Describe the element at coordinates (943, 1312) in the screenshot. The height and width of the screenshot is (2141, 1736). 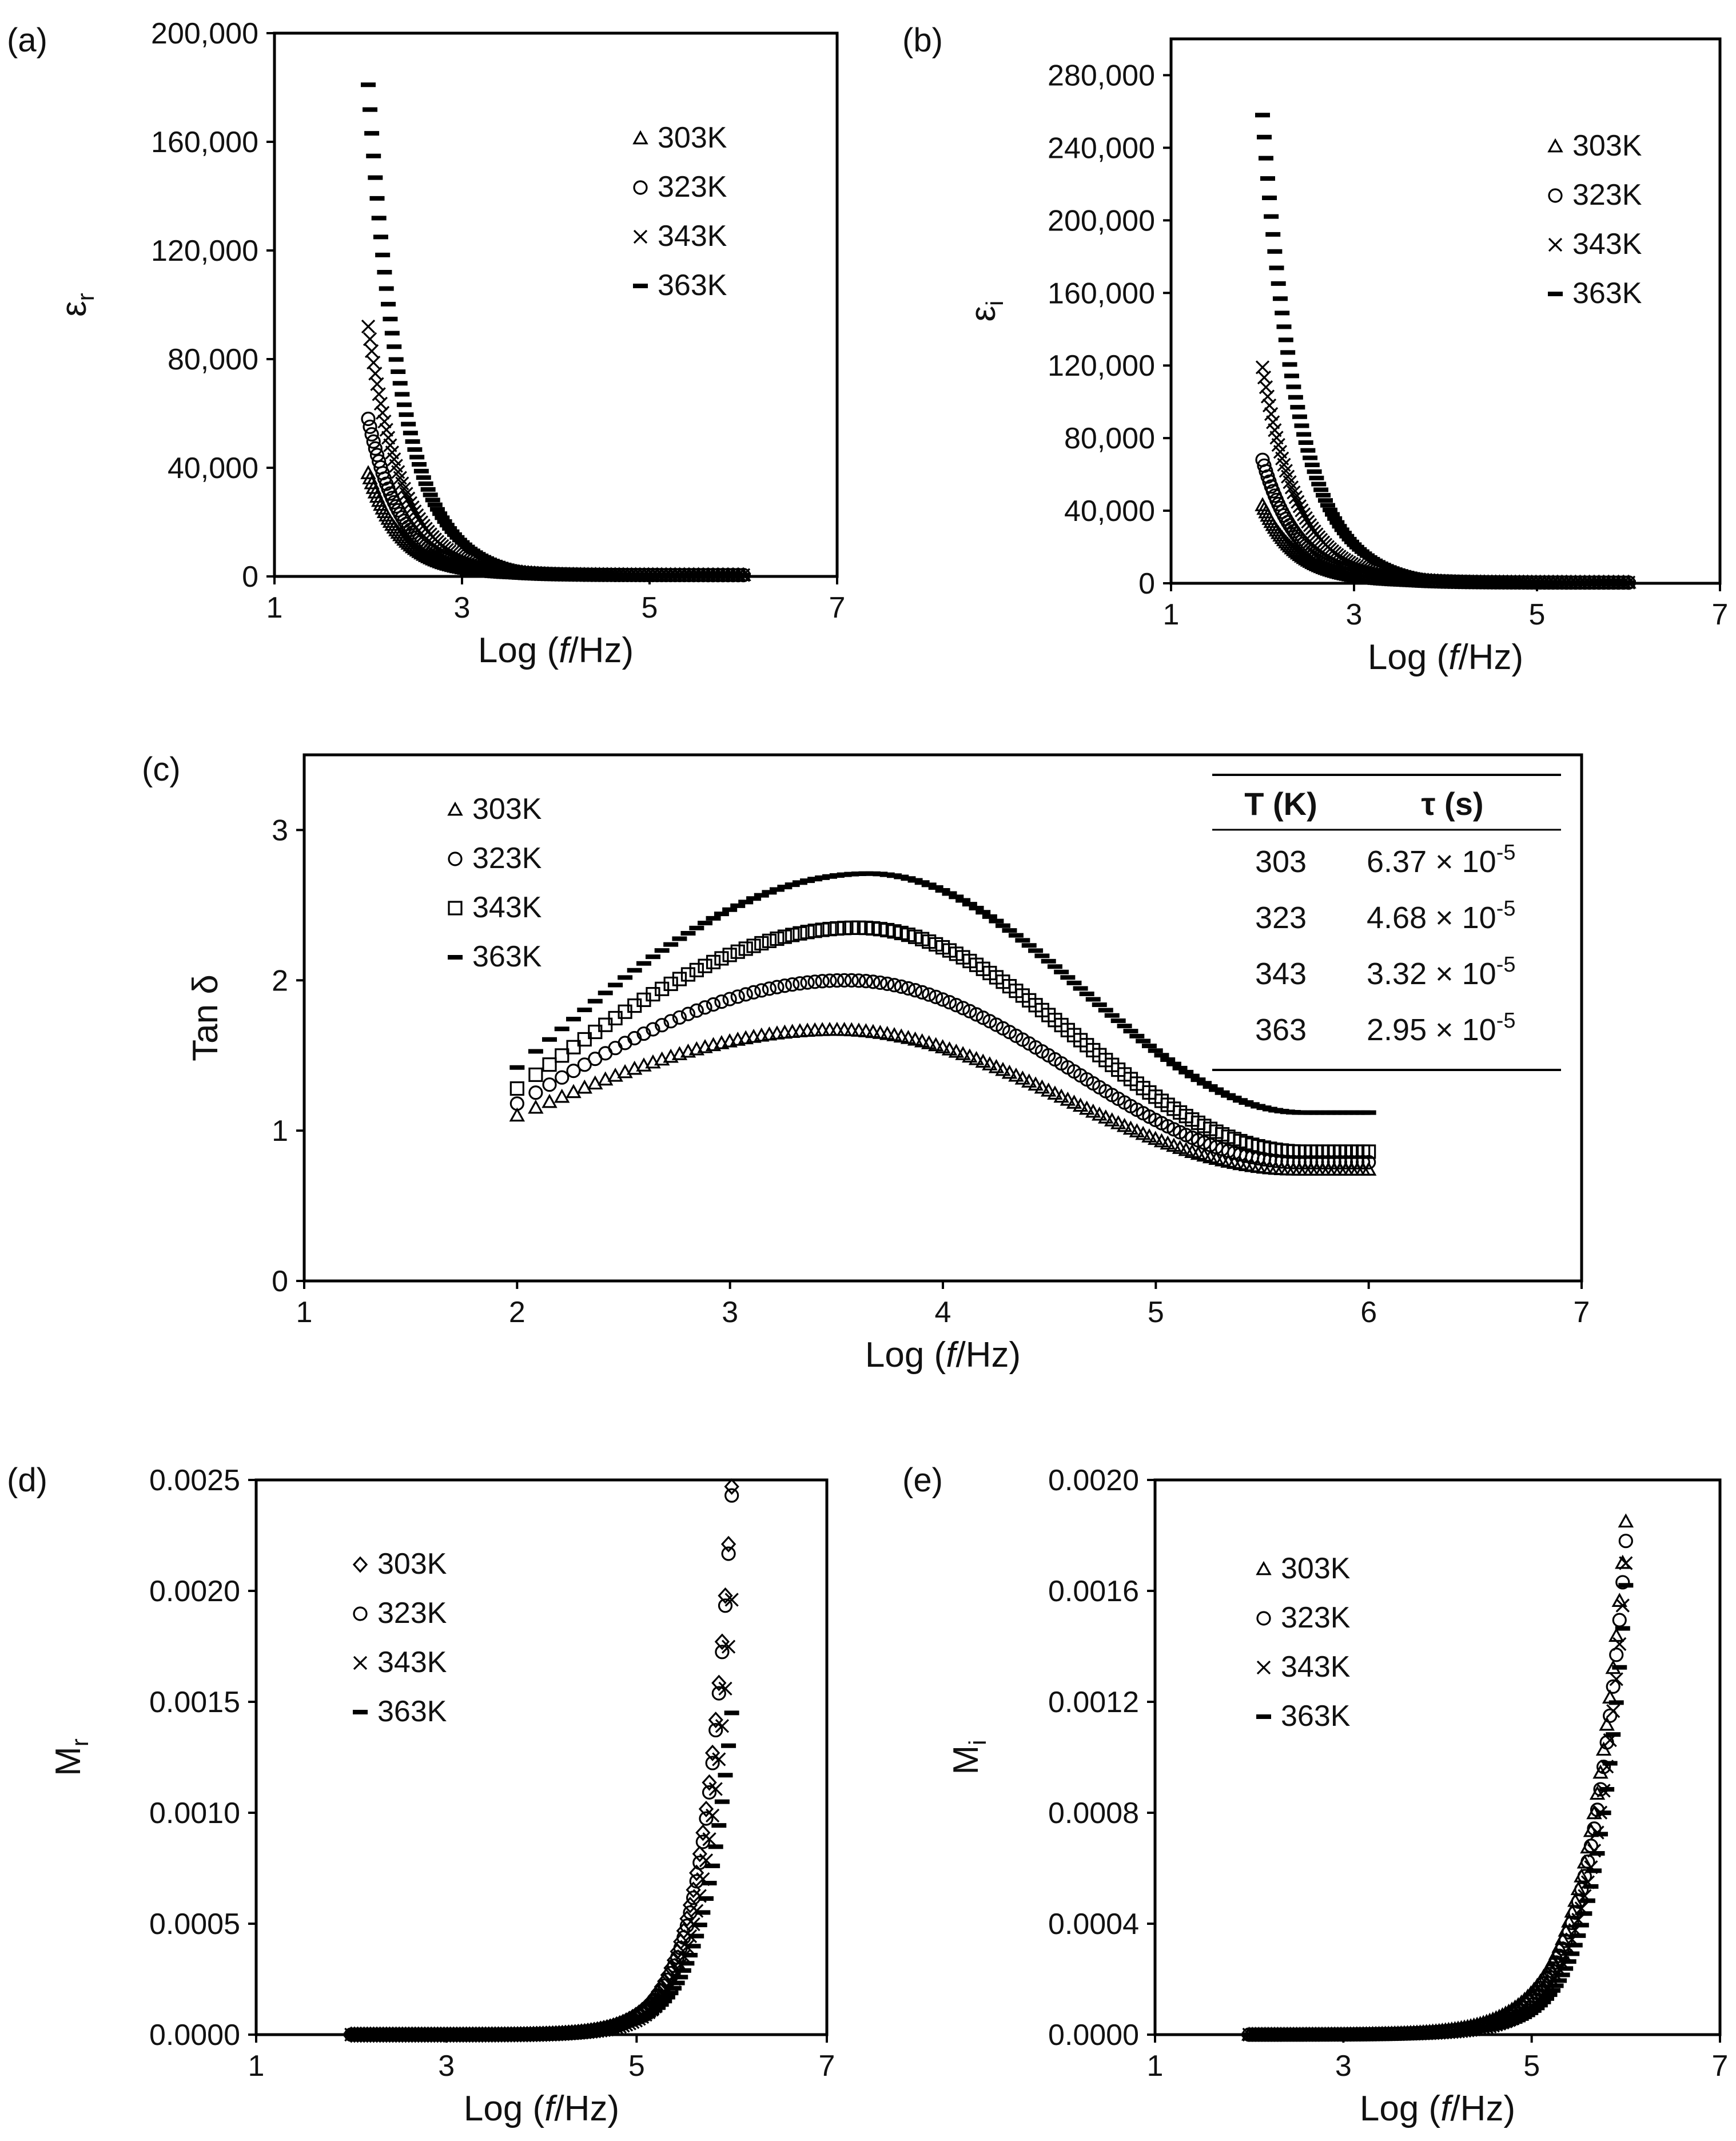
I see `x-tick-label: 4` at that location.